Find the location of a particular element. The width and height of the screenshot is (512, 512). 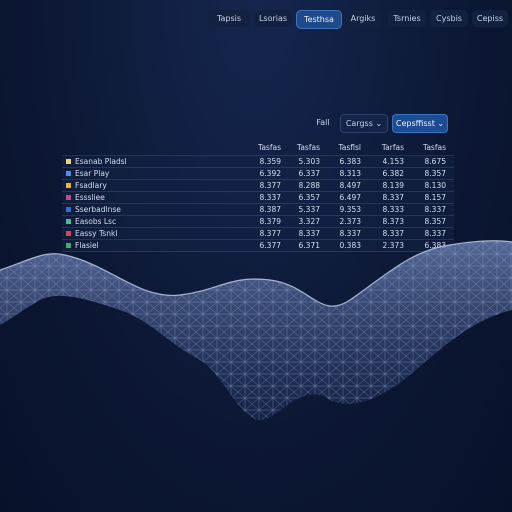

table-row: Fsadlary 8.377 8.288 8.497 8.139 8.130 is located at coordinates (258, 186).